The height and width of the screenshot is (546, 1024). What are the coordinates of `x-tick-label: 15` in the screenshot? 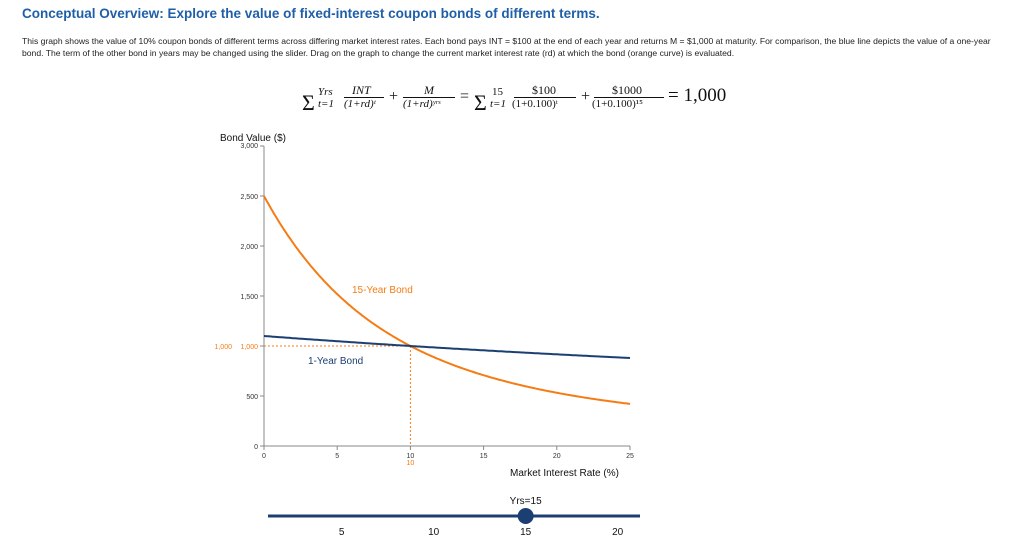 It's located at (484, 456).